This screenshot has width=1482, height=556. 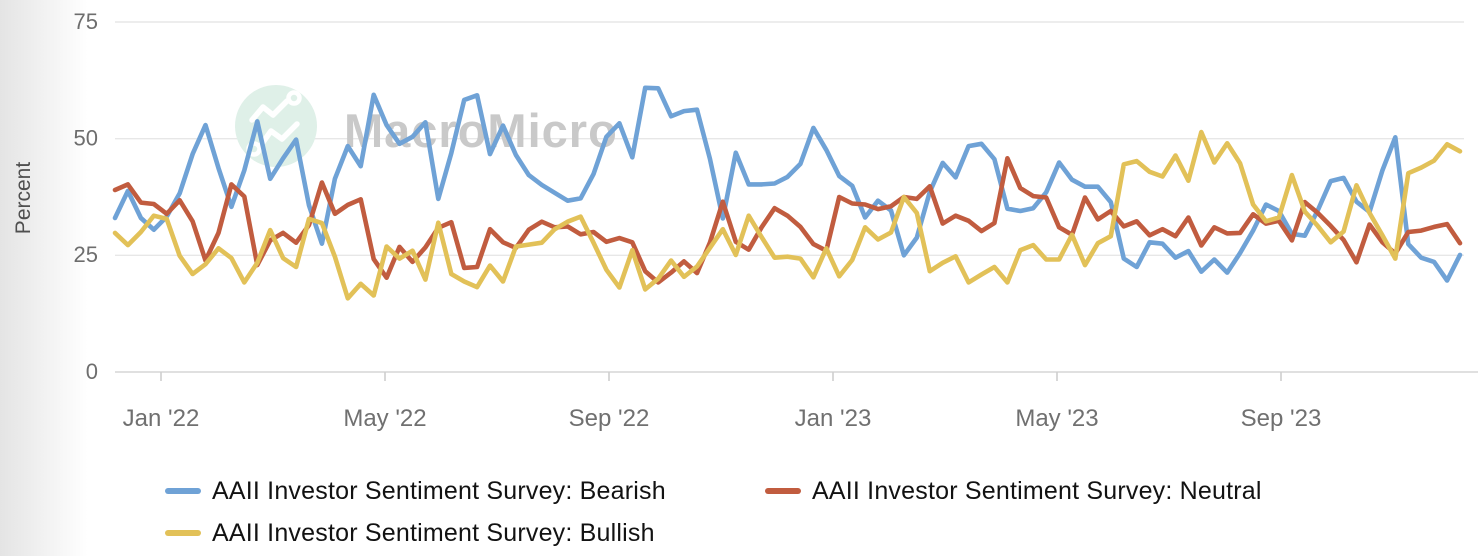 What do you see at coordinates (86, 21) in the screenshot?
I see `y-tick-label: 75` at bounding box center [86, 21].